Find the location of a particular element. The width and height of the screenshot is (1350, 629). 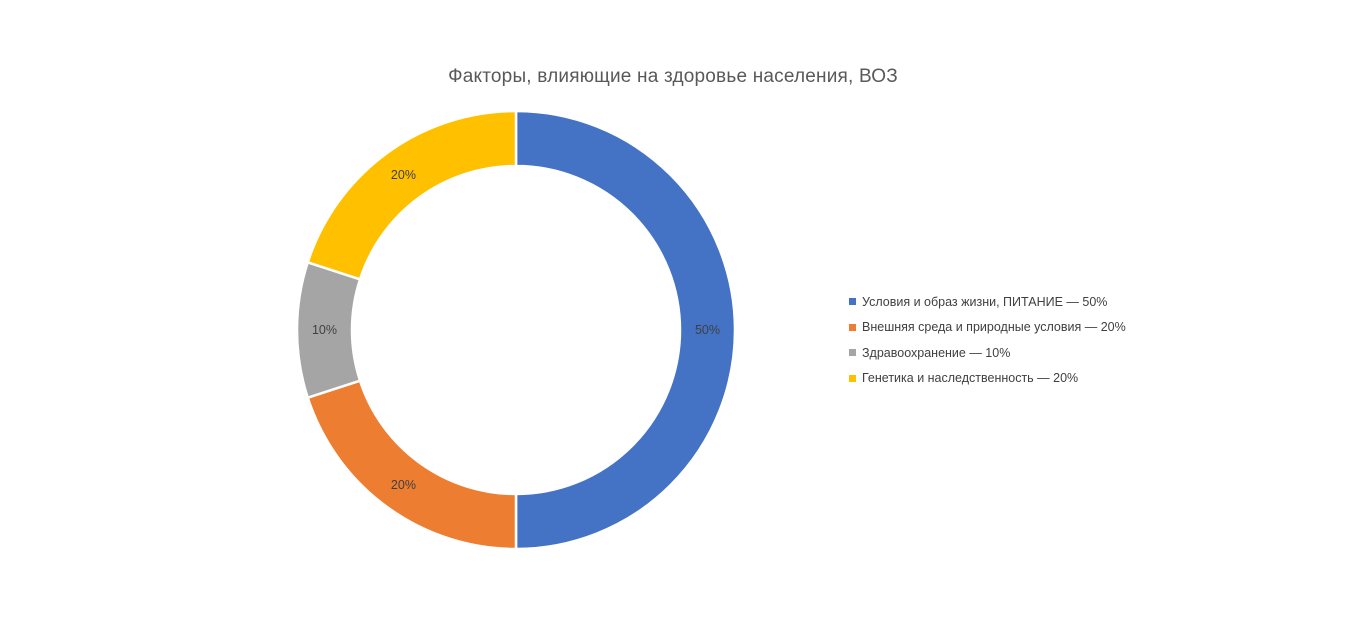

legend-item-4: Генетика и наследственность — 20% is located at coordinates (987, 379).